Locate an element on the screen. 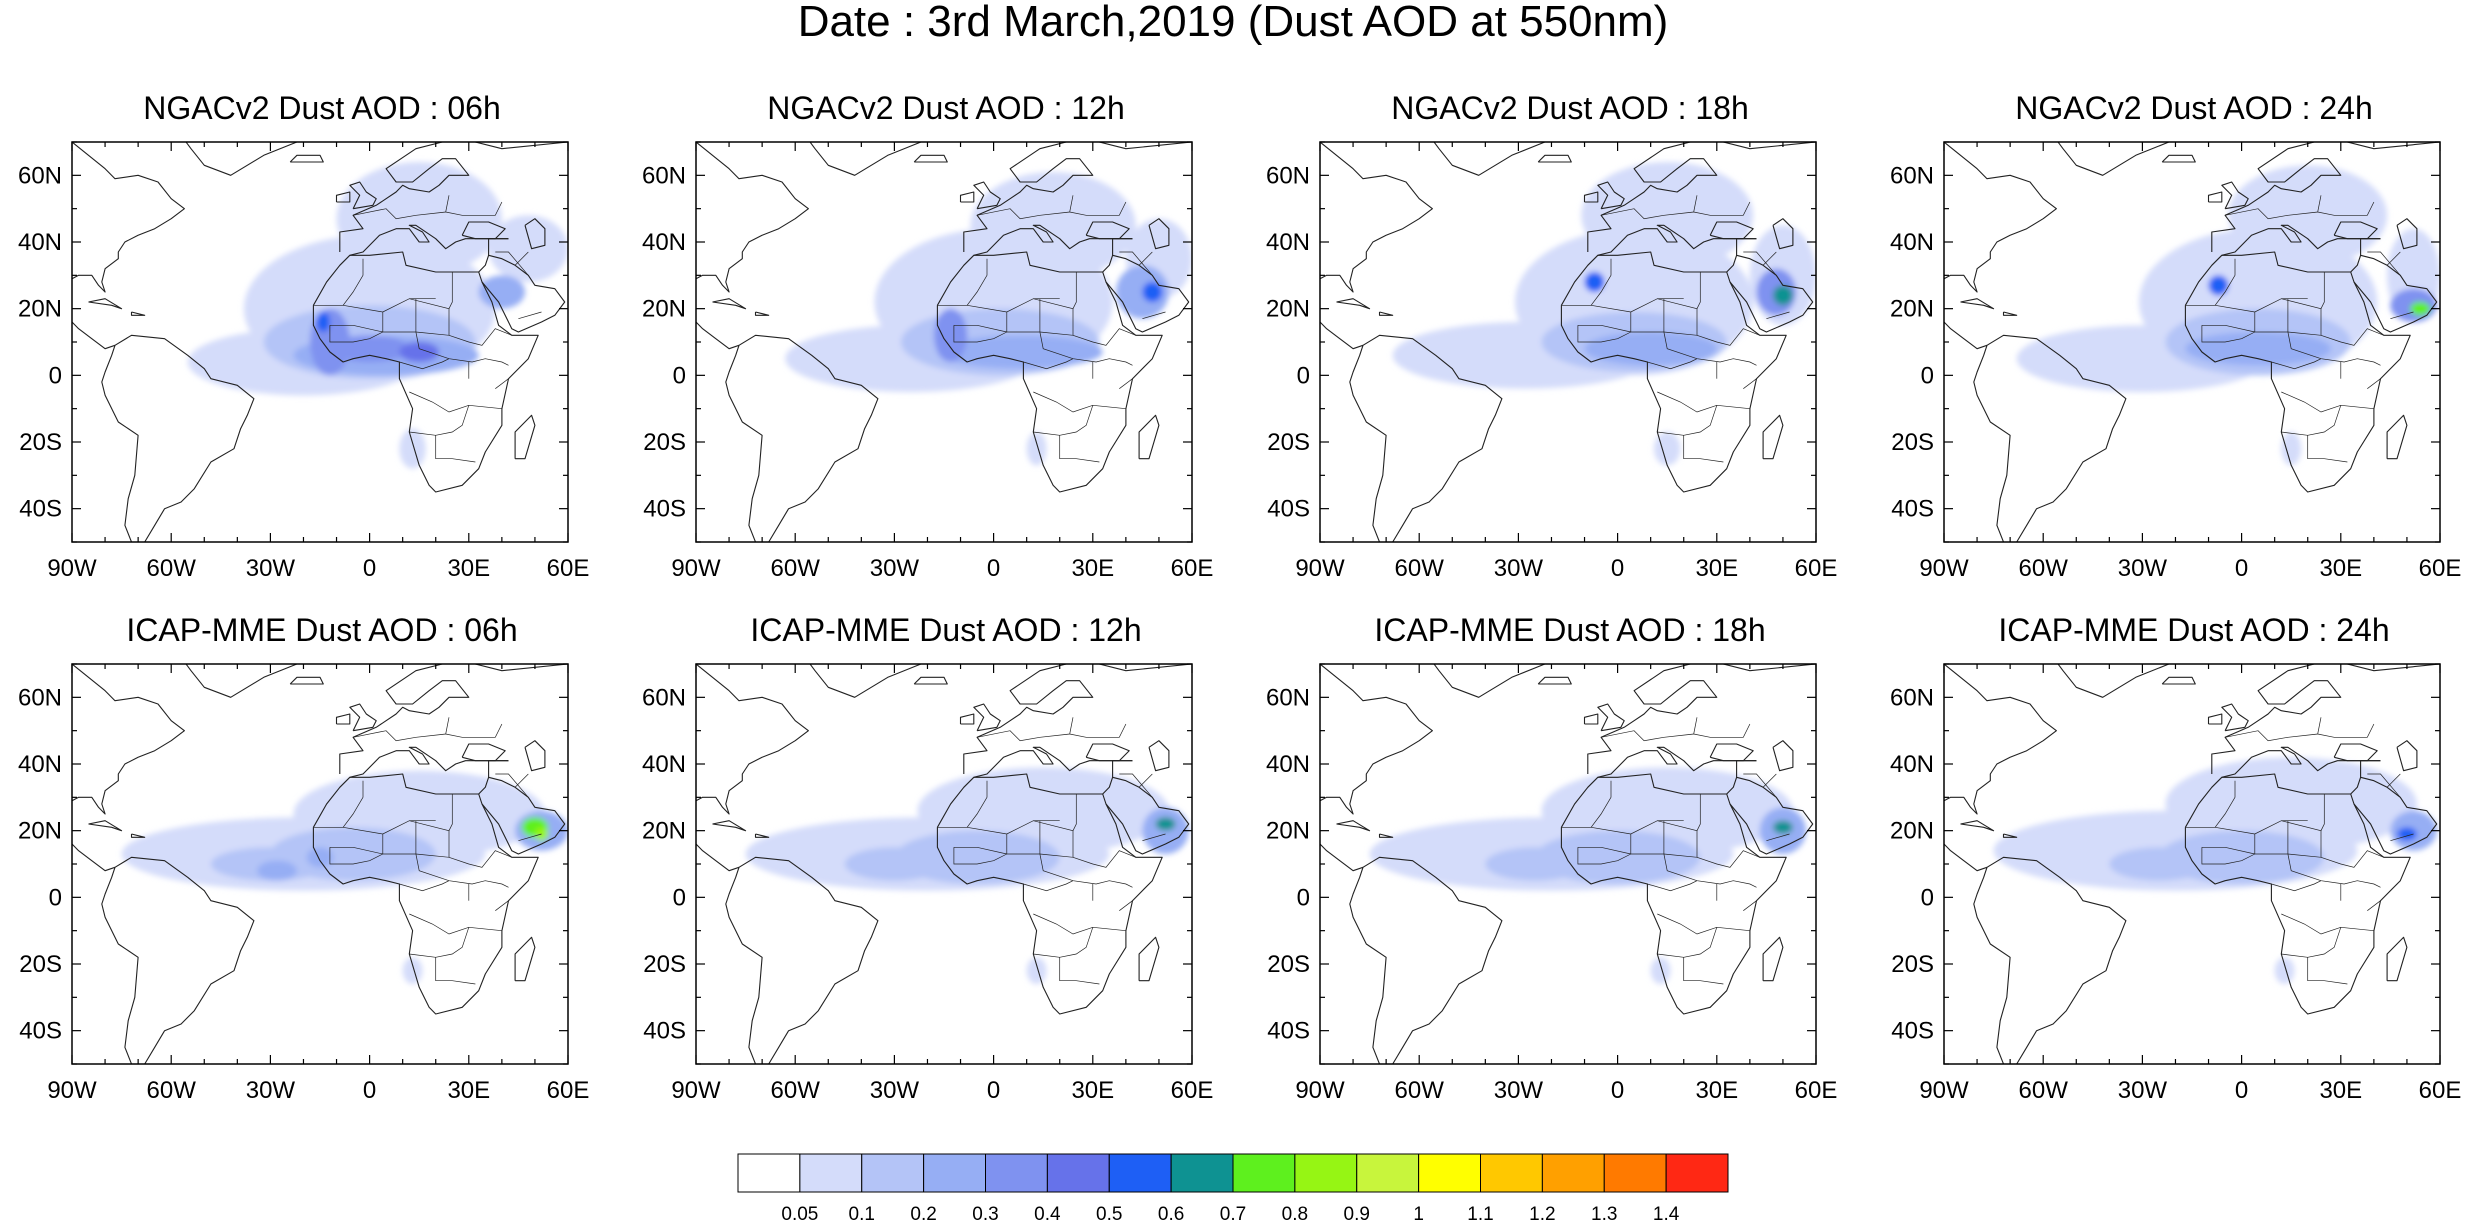  panel-title-icap-06h: ICAP-MME Dust AOD : 06h is located at coordinates (322, 630).